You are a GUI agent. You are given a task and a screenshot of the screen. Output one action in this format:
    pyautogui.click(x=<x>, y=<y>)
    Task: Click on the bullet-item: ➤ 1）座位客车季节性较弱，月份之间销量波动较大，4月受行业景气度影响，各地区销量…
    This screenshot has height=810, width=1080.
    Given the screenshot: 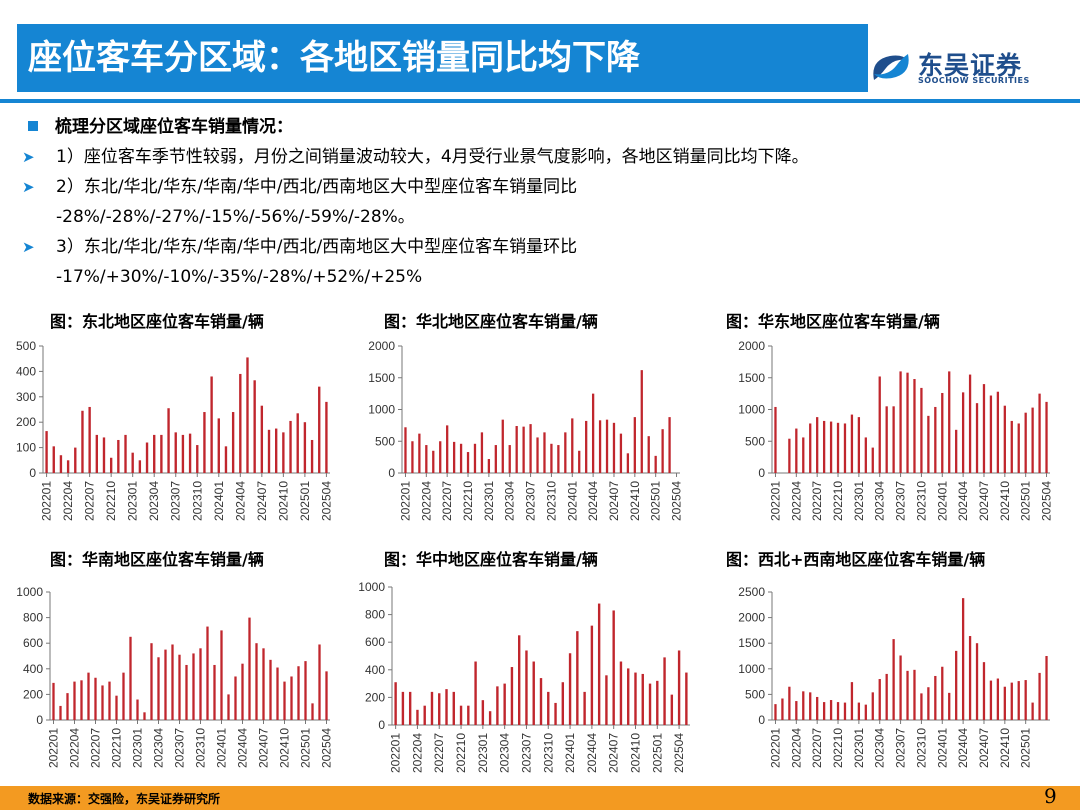 What is the action you would take?
    pyautogui.click(x=542, y=157)
    